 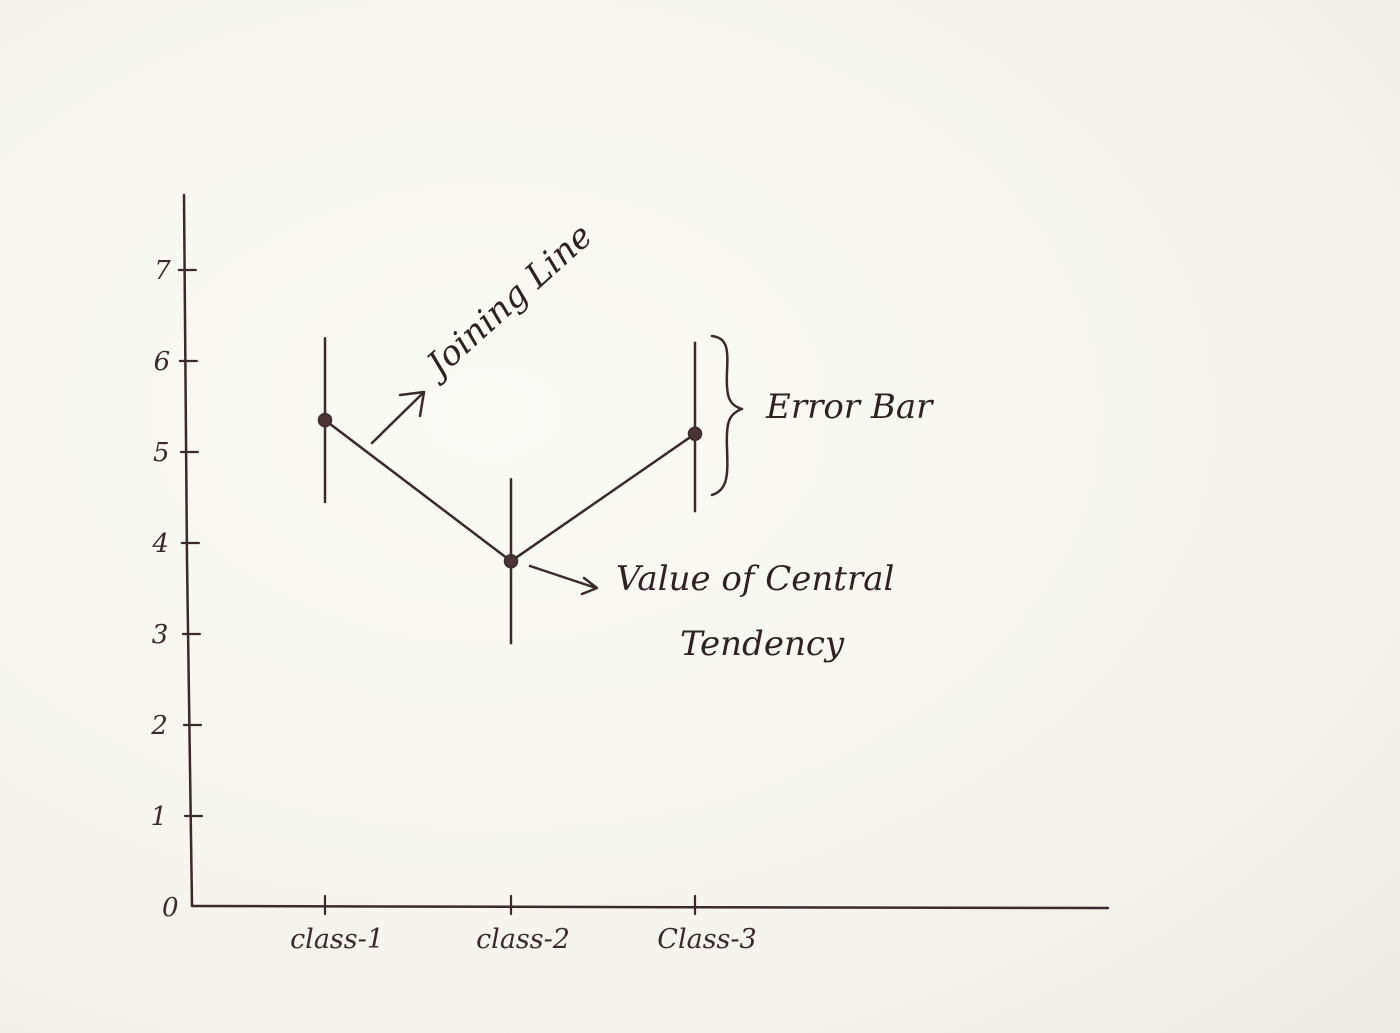 What do you see at coordinates (727, 415) in the screenshot?
I see `brace-icon` at bounding box center [727, 415].